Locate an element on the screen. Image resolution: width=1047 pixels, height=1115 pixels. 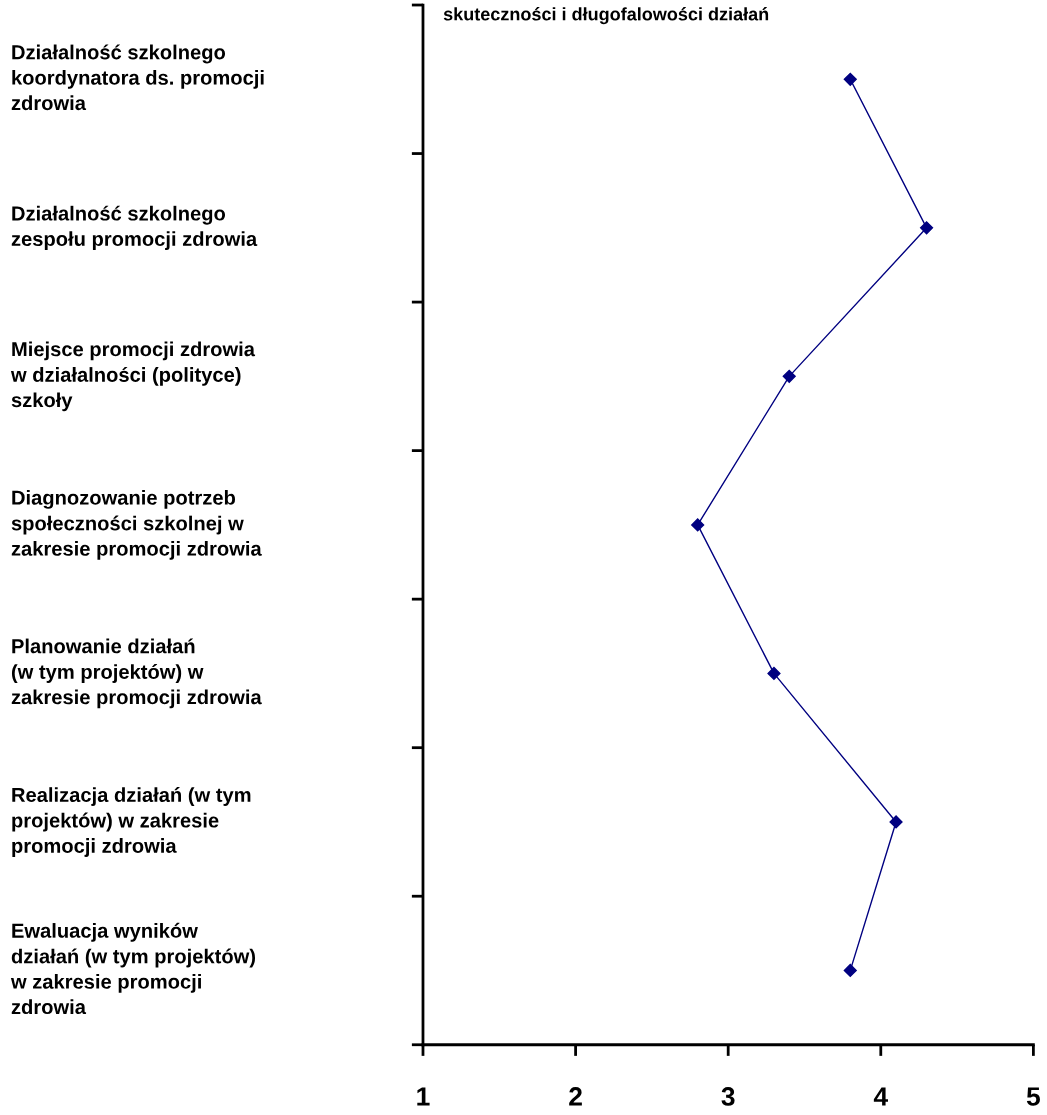
y-tick-label: Działalność szkolnego koordynatora ds. promocji zdrowia is located at coordinates (137, 77).